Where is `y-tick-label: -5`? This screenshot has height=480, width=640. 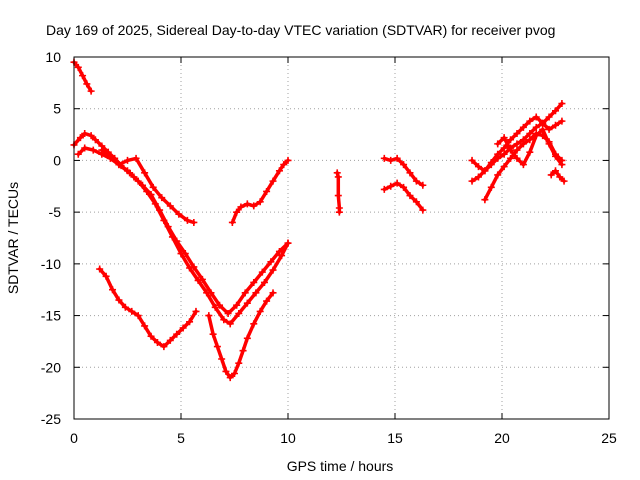
y-tick-label: -5 is located at coordinates (55, 212).